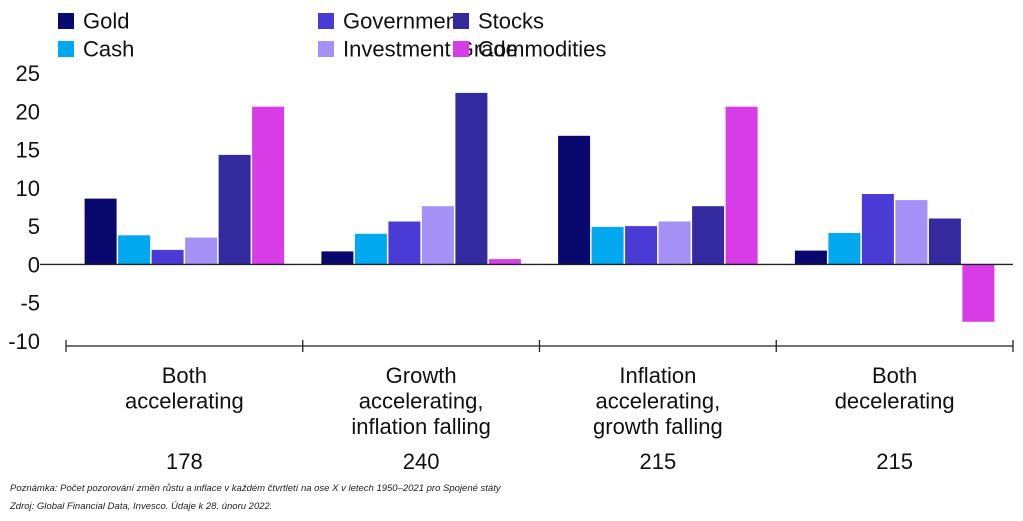 The image size is (1023, 521). Describe the element at coordinates (24, 341) in the screenshot. I see `y-tick-label: -10` at that location.